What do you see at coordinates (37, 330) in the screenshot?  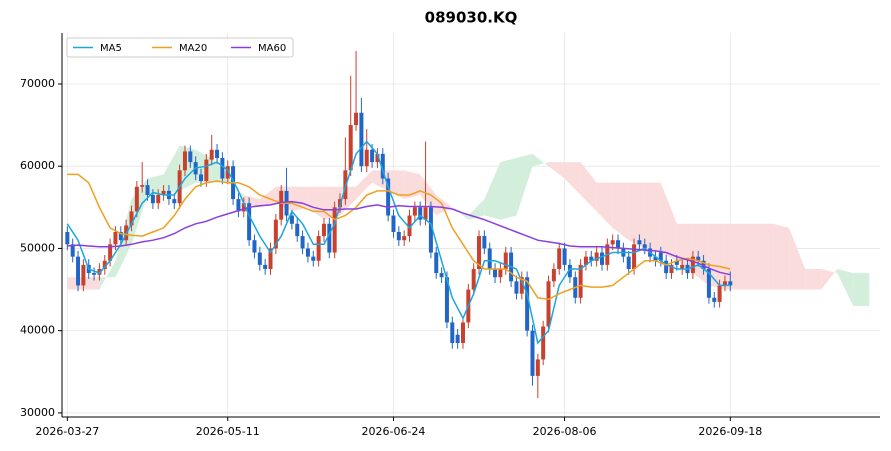 I see `y-tick-label: 40000` at bounding box center [37, 330].